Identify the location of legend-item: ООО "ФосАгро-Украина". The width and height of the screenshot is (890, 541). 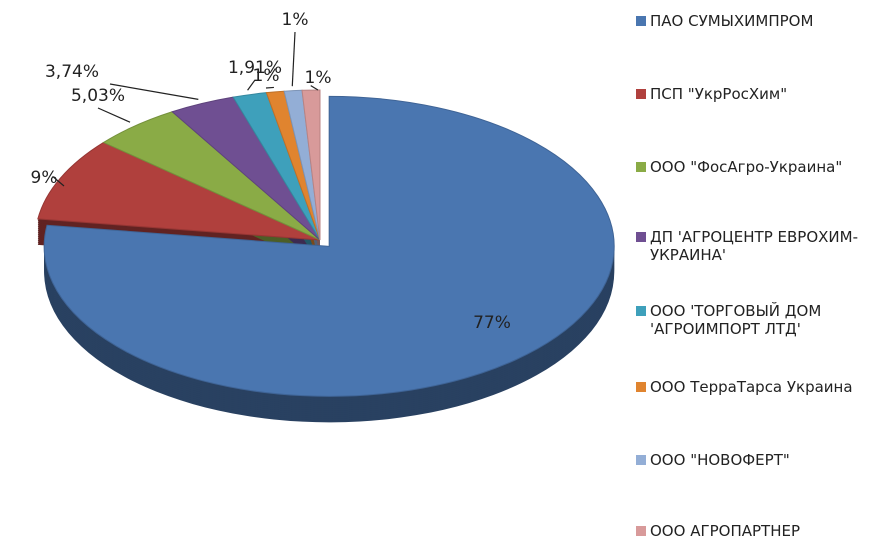
(763, 167).